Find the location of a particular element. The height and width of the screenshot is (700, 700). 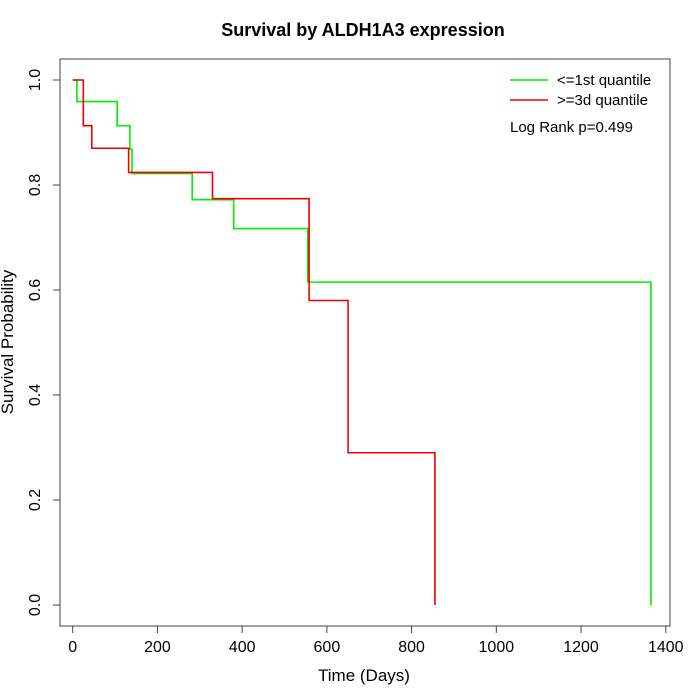

x-tick-label: 400 is located at coordinates (242, 647).